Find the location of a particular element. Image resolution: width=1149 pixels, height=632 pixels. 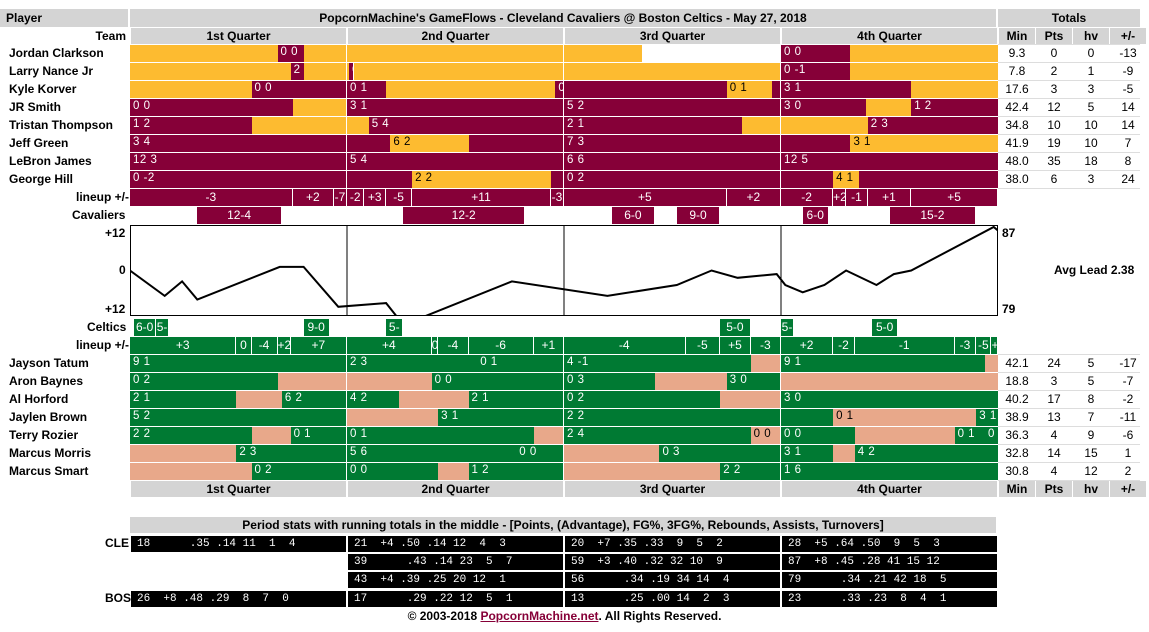

team-header: Team is located at coordinates (110, 36).